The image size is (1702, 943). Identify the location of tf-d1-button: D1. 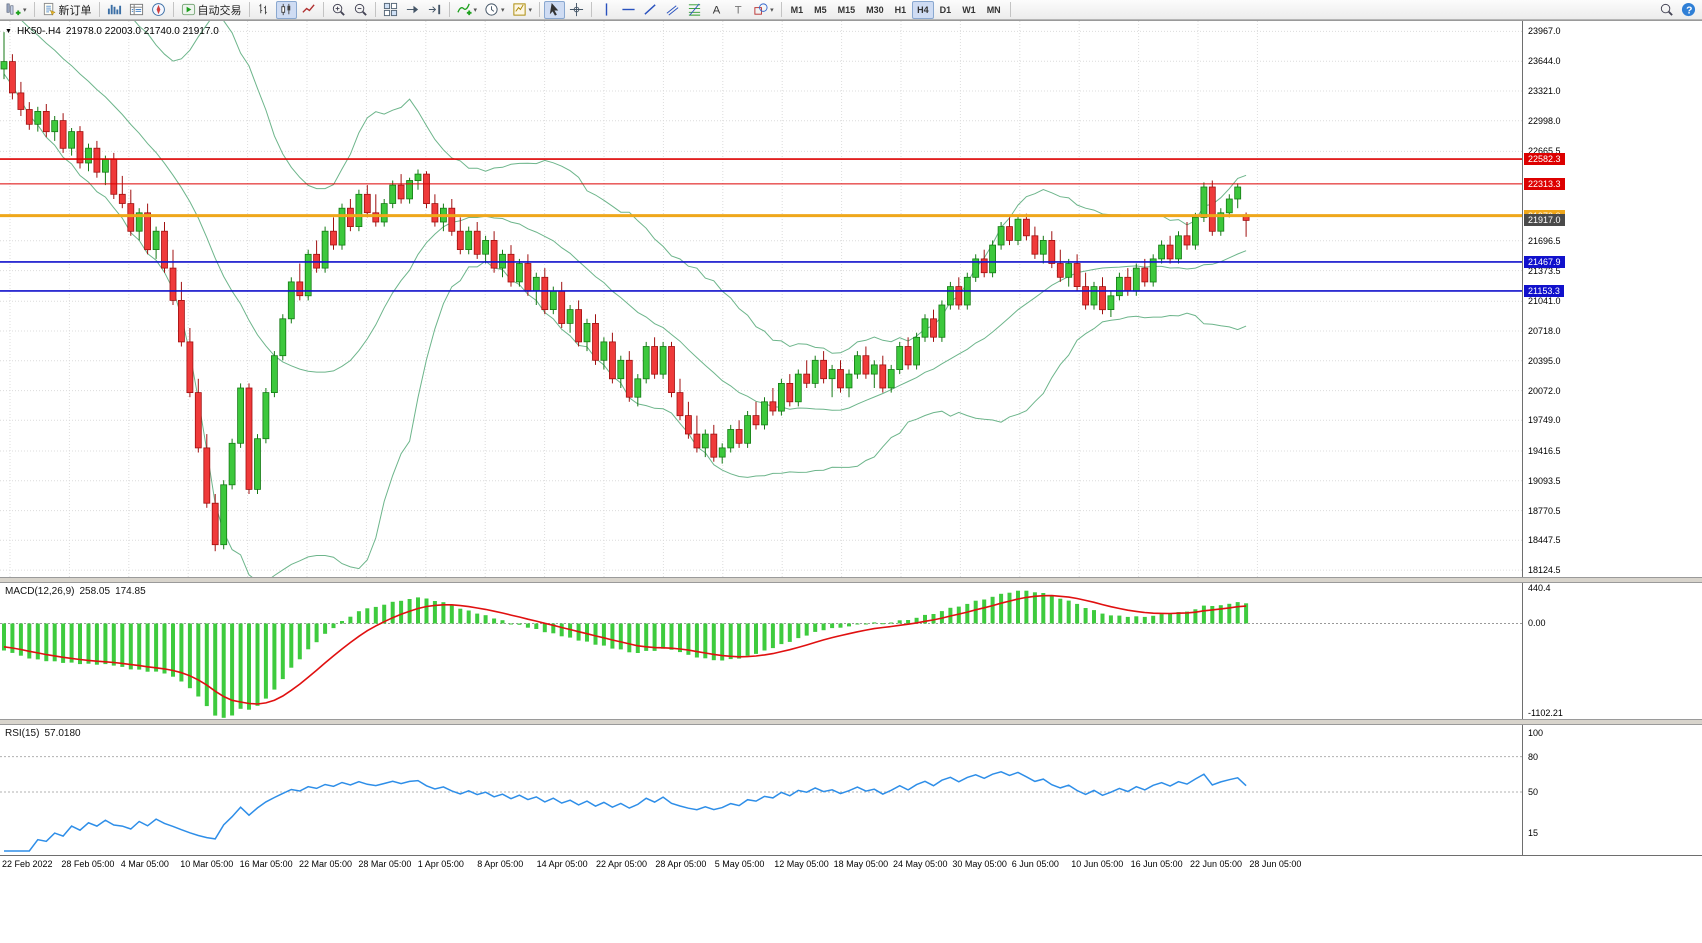
(945, 9).